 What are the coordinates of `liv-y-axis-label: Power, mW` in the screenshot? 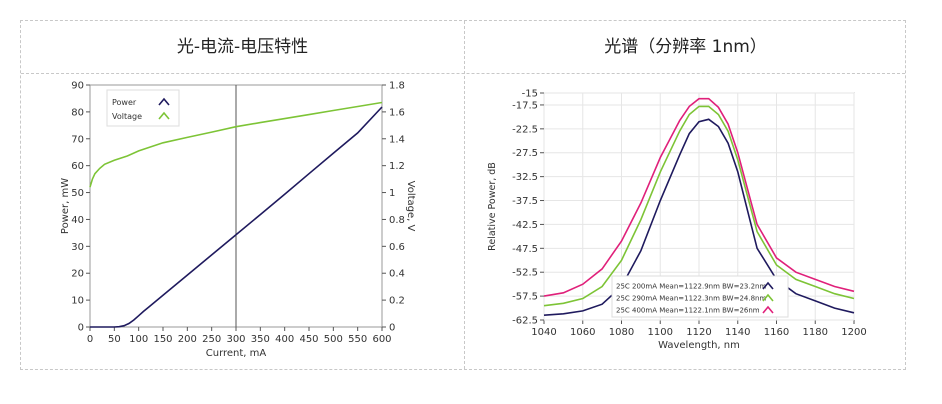 It's located at (65, 206).